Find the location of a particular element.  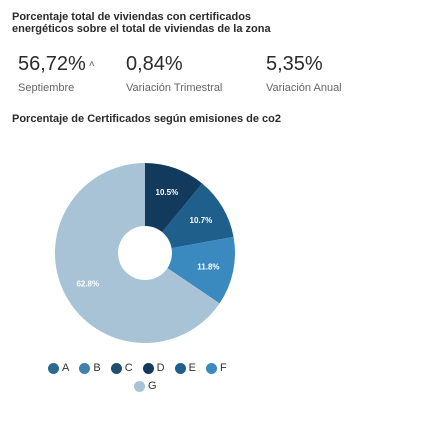

legend-item-e: E is located at coordinates (185, 368).